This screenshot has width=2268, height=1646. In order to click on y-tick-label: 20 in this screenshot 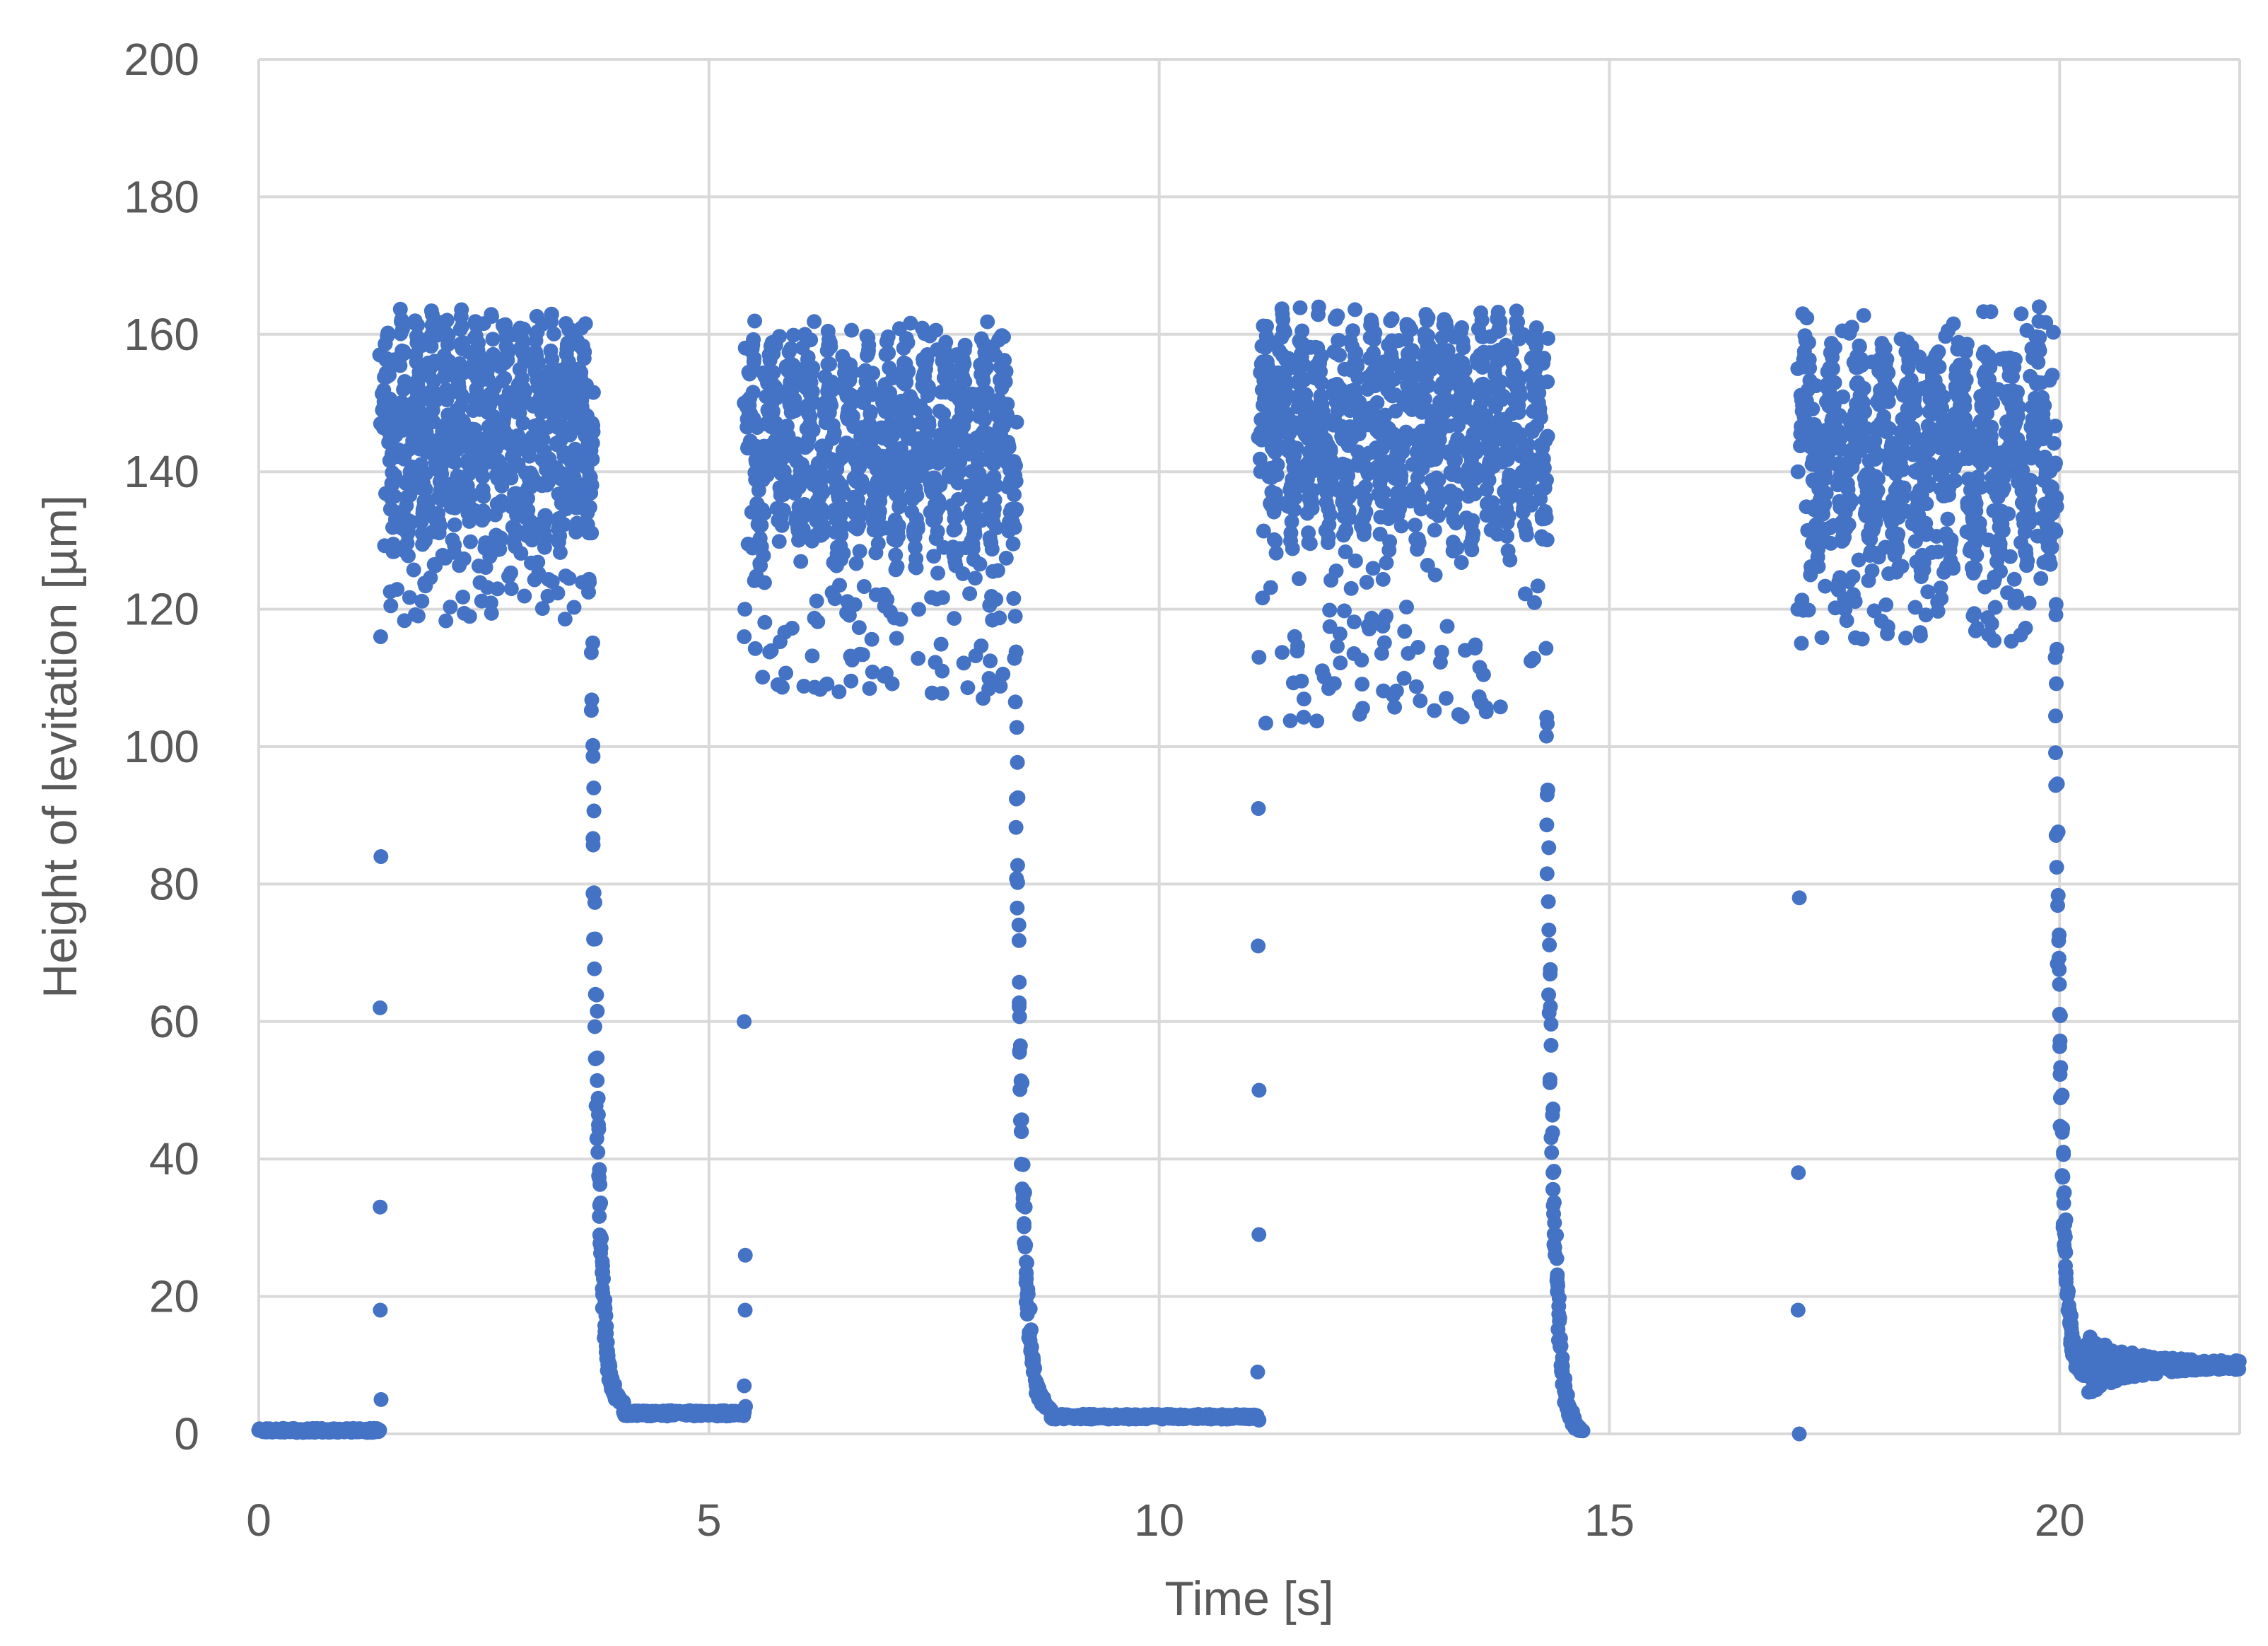, I will do `click(174, 1297)`.